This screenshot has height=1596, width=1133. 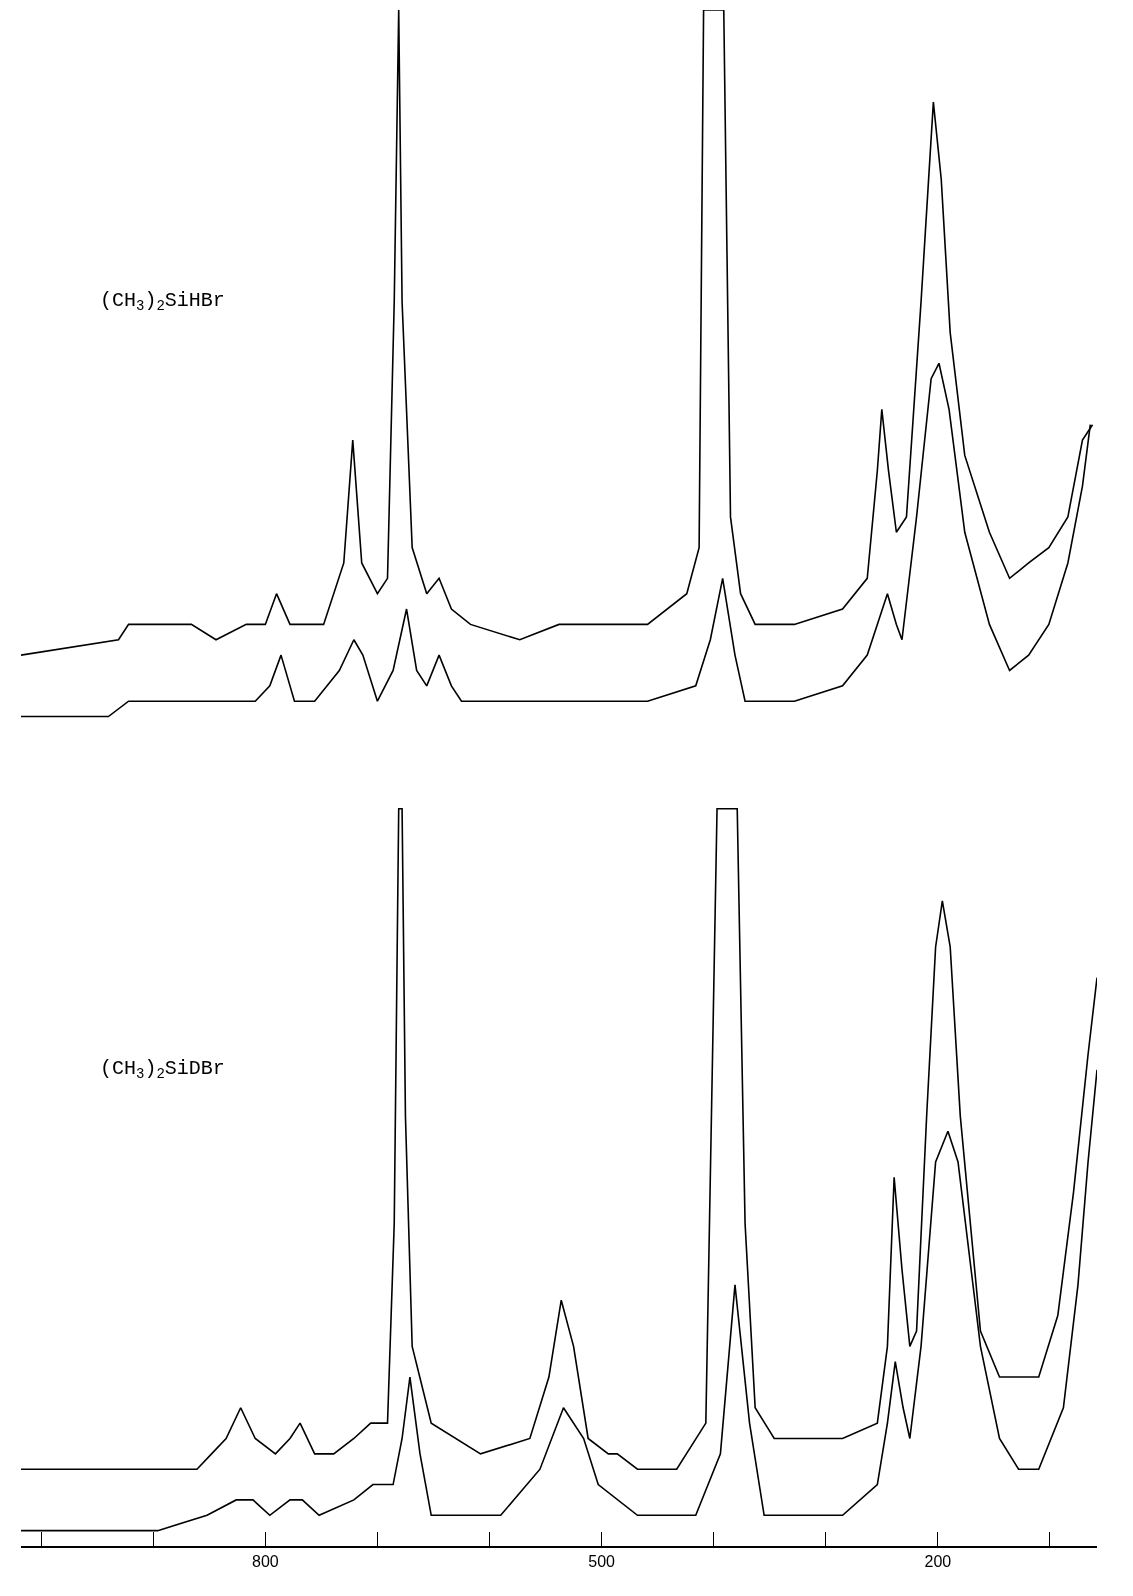 What do you see at coordinates (938, 1561) in the screenshot?
I see `x-tick-label: 200` at bounding box center [938, 1561].